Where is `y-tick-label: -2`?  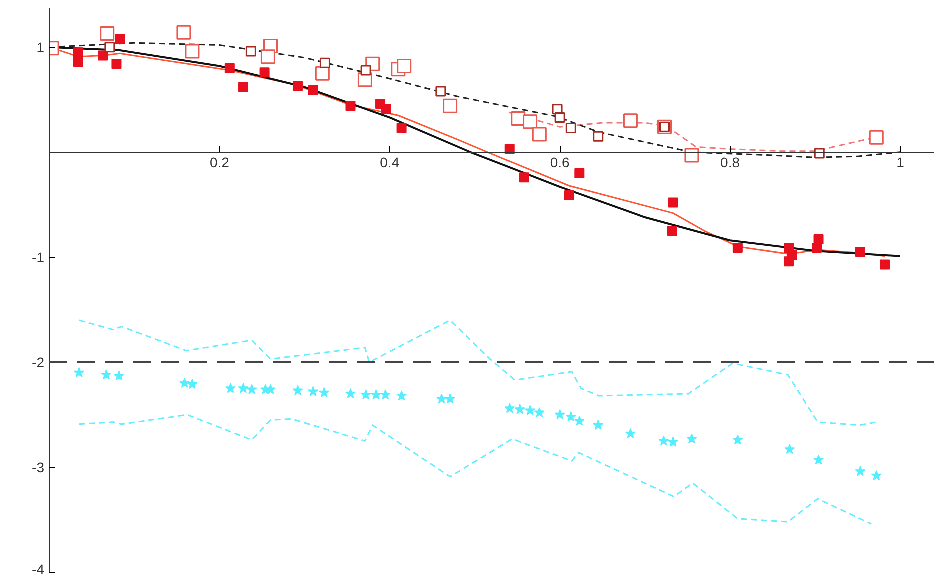 y-tick-label: -2 is located at coordinates (38, 362).